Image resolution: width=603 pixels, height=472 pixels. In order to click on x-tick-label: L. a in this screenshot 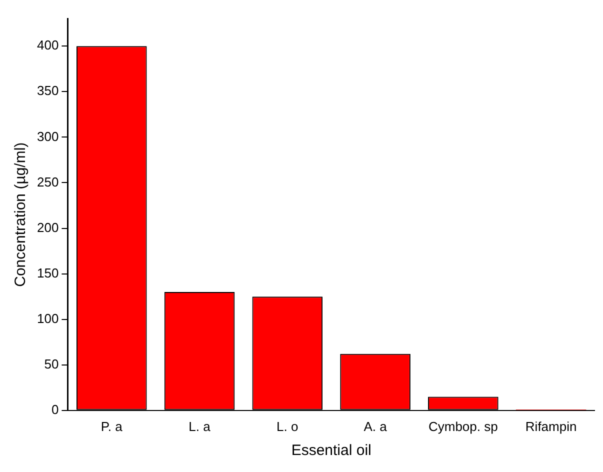, I will do `click(200, 426)`.